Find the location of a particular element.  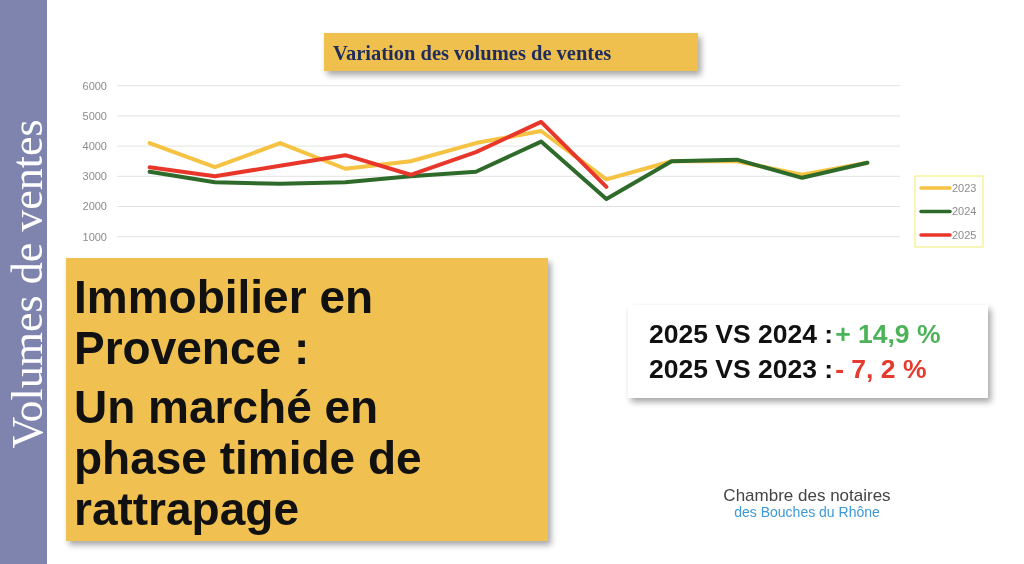

text: Immobilier en Provence : is located at coordinates (224, 322).